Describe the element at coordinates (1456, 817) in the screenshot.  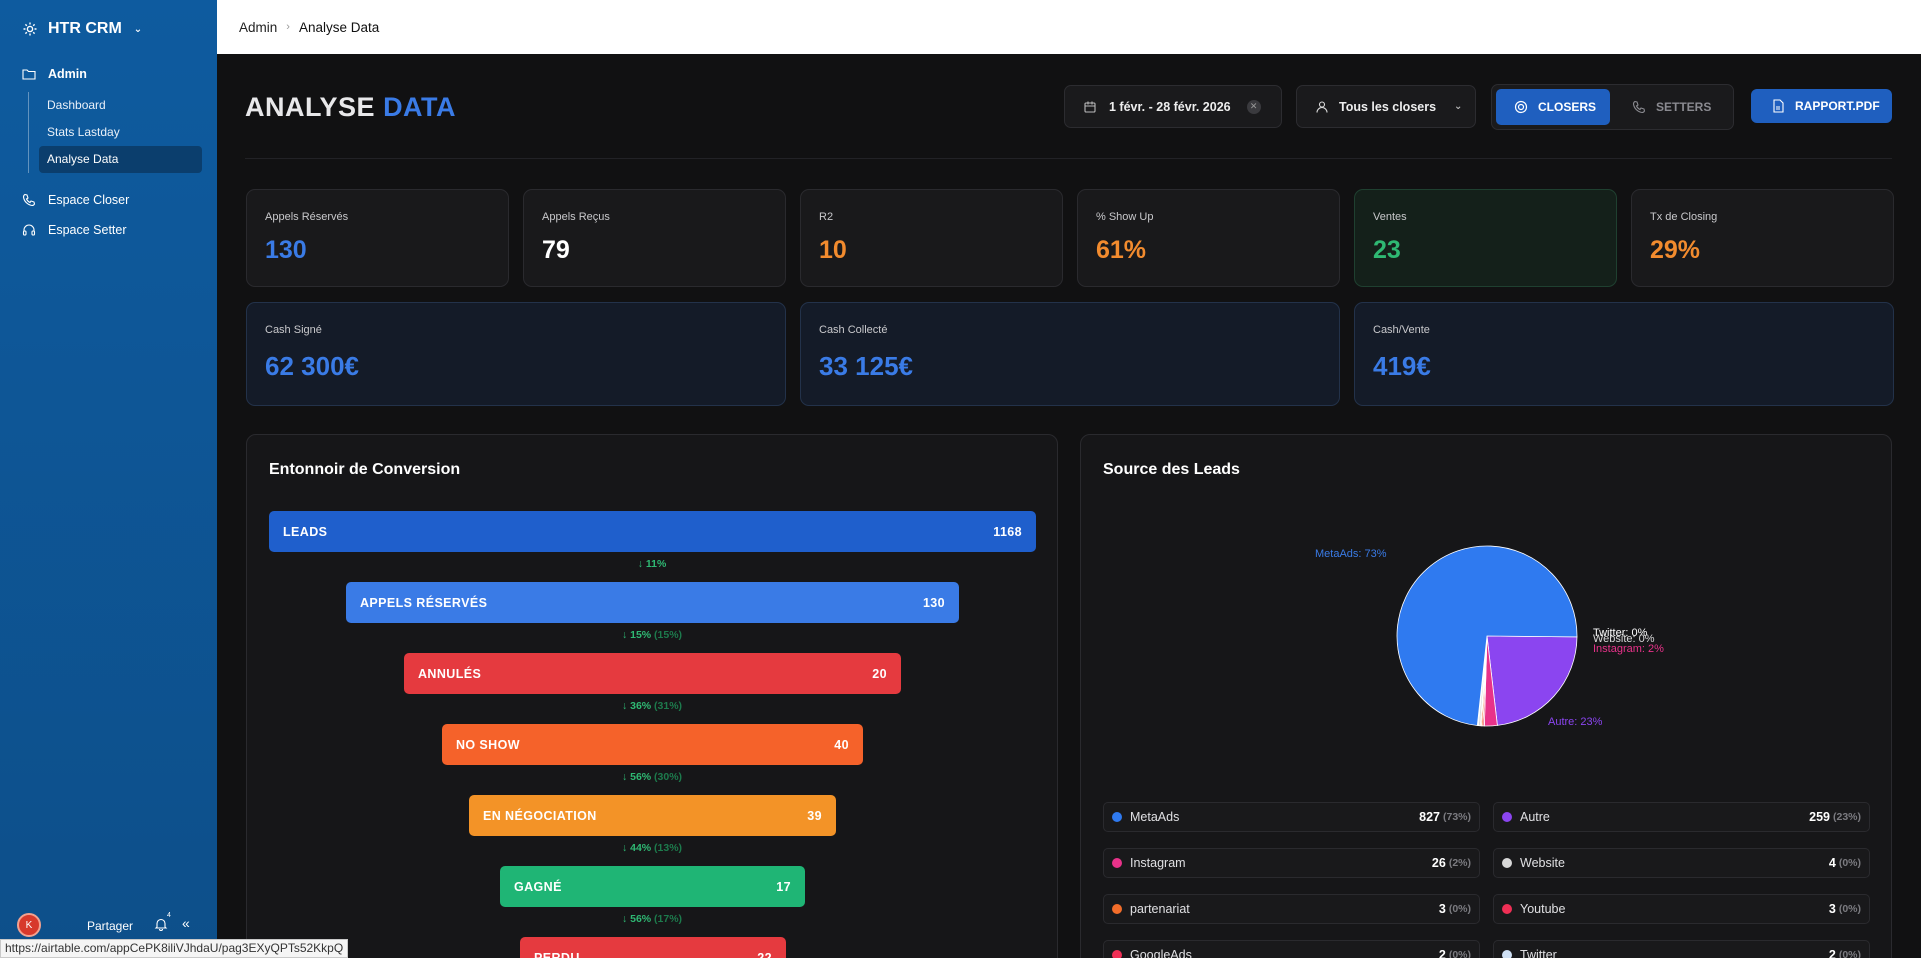
I see `legend-pct: (73%)` at that location.